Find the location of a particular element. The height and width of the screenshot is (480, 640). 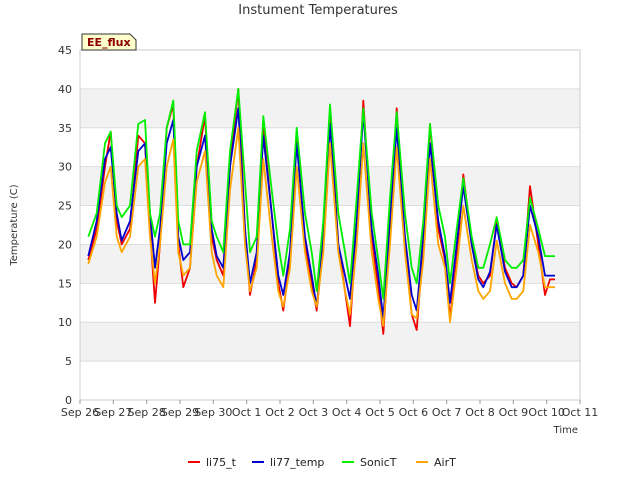

x-tick-label: Sep 30 is located at coordinates (213, 412).